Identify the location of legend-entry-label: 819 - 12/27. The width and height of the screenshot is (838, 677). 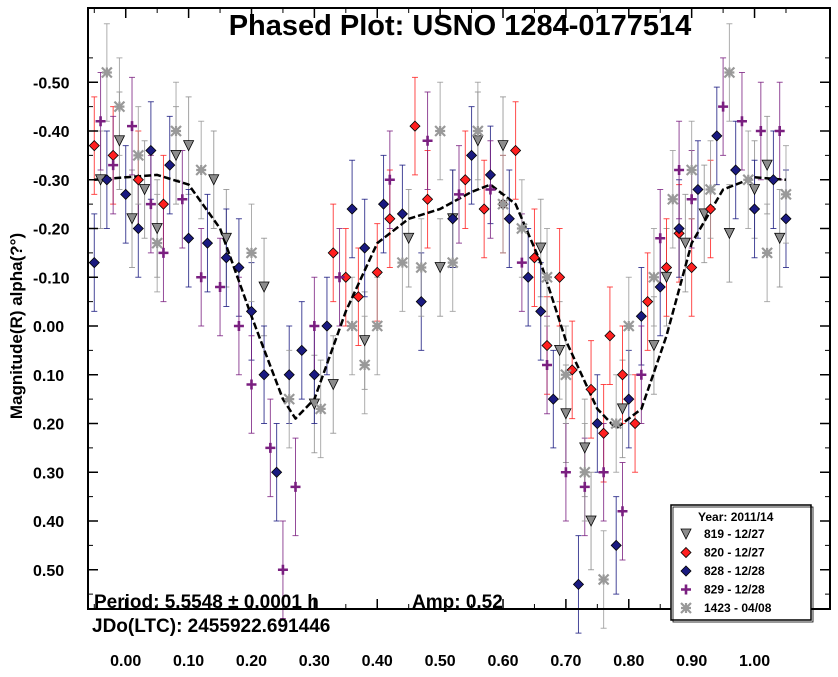
(734, 534).